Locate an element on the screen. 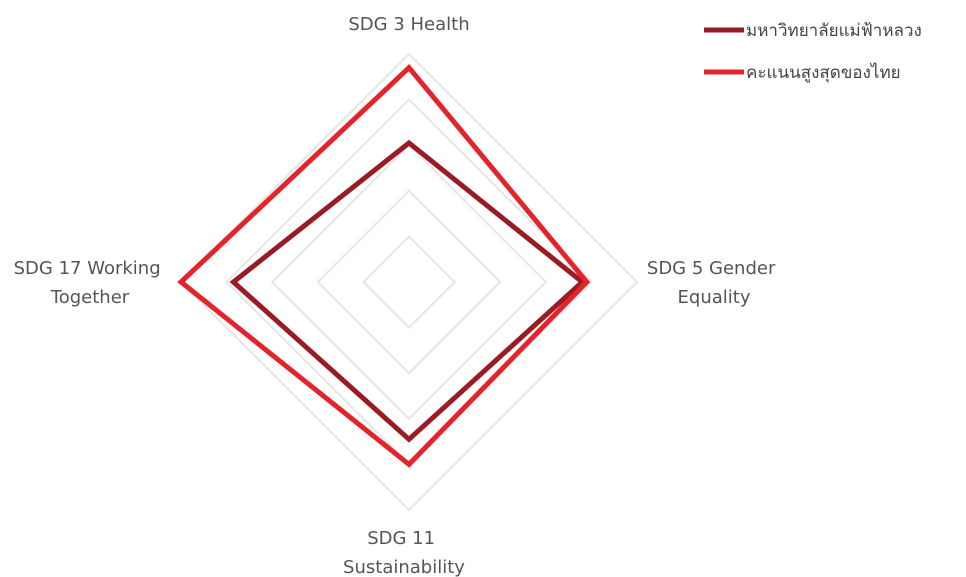 The image size is (966, 577). legend-item-mfu: มหาวิทยาลัยแม่ฟ้าหลวง is located at coordinates (813, 31).